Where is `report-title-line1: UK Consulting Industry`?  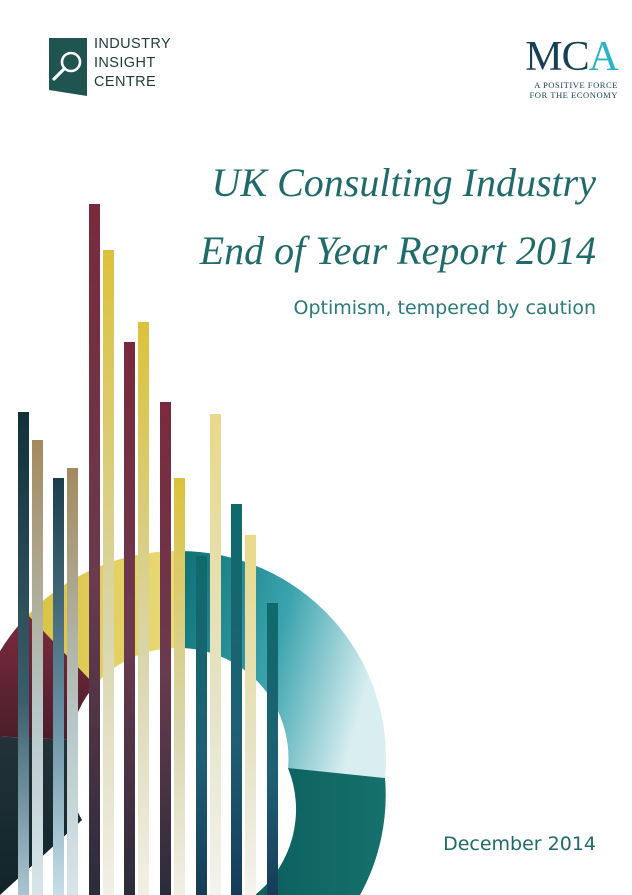
report-title-line1: UK Consulting Industry is located at coordinates (403, 182).